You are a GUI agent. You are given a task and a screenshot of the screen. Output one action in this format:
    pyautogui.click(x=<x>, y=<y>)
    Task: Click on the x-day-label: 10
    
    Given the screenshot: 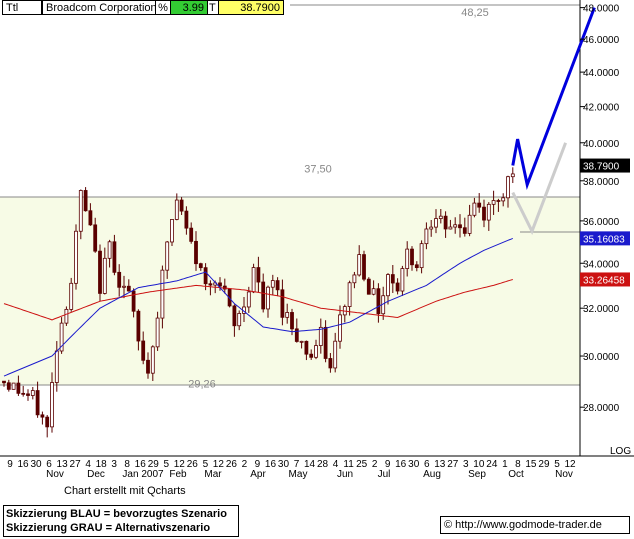 What is the action you would take?
    pyautogui.click(x=479, y=464)
    